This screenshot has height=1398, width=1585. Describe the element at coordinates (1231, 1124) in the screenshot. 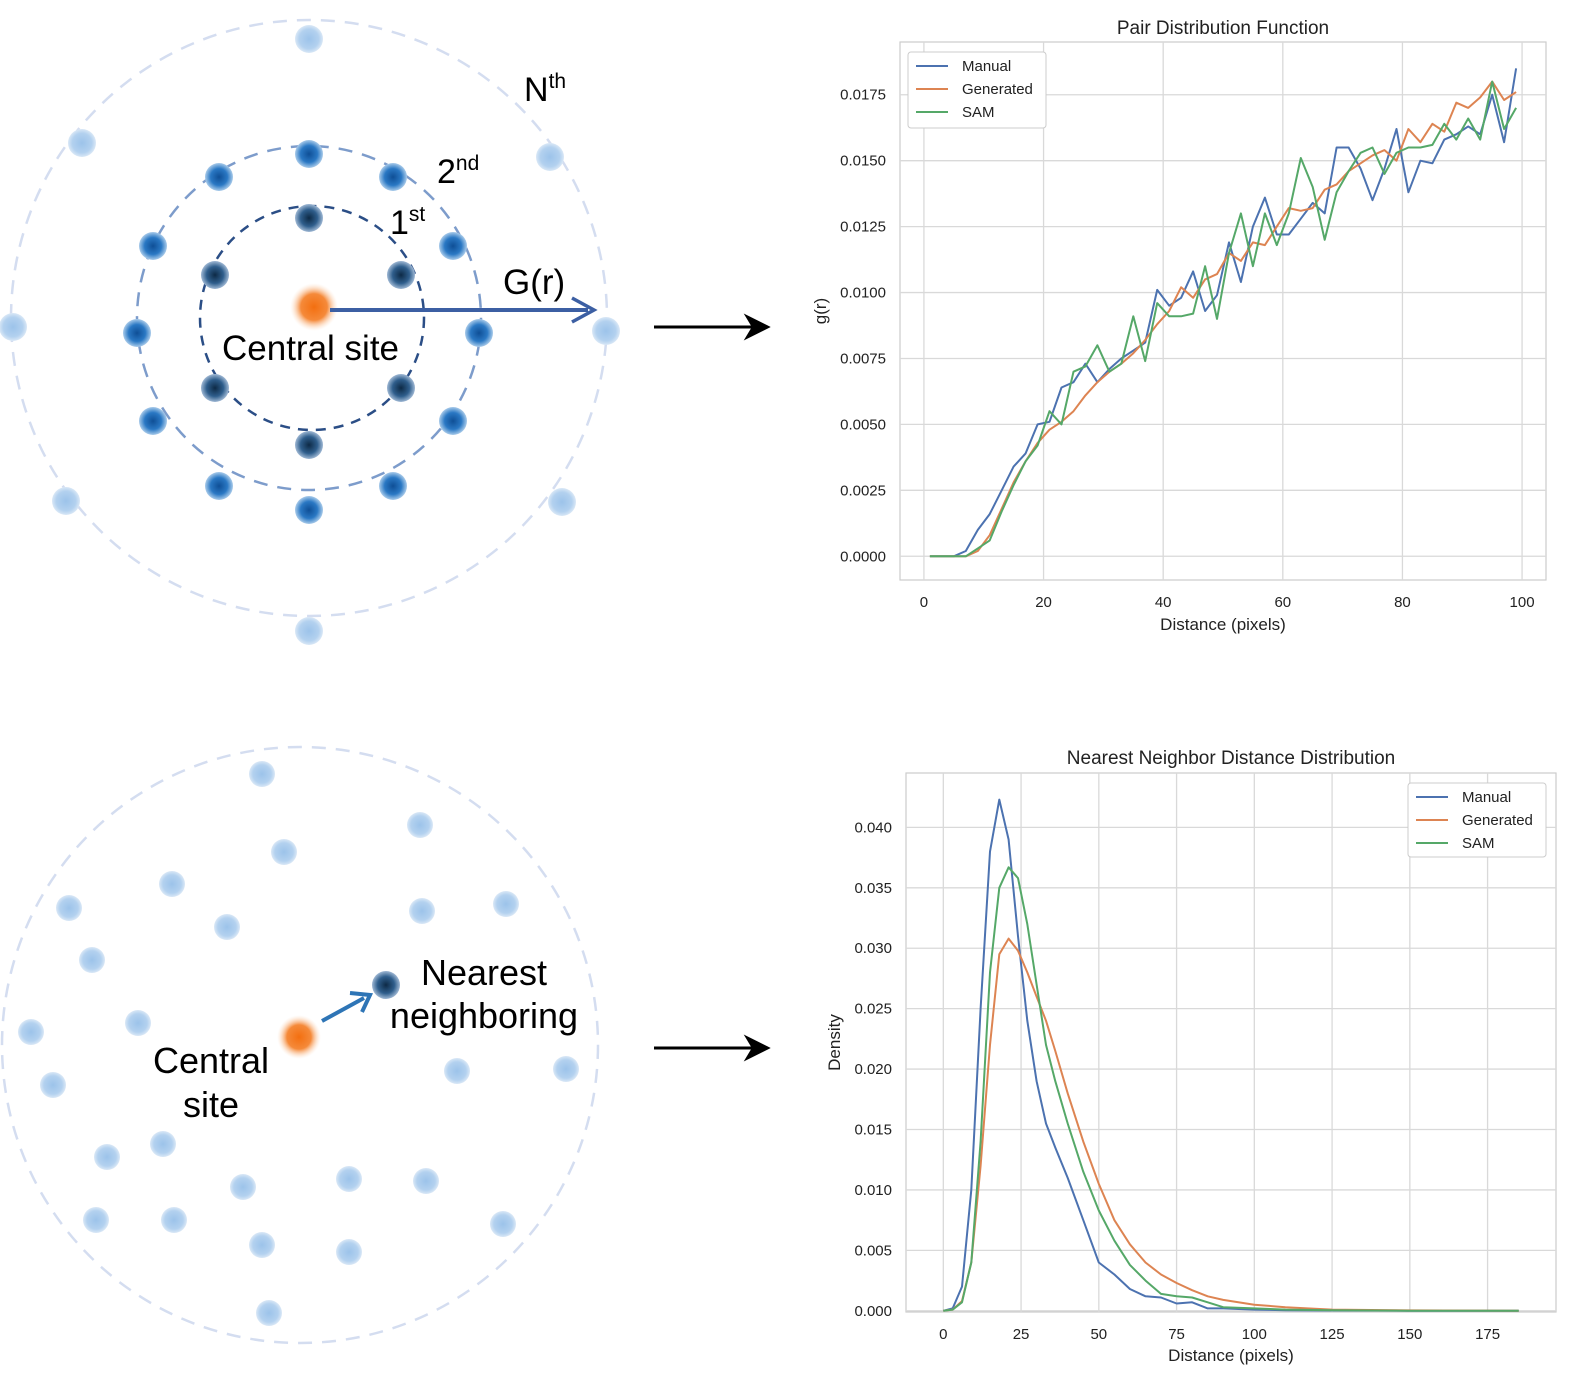

I see `series-line-generated` at that location.